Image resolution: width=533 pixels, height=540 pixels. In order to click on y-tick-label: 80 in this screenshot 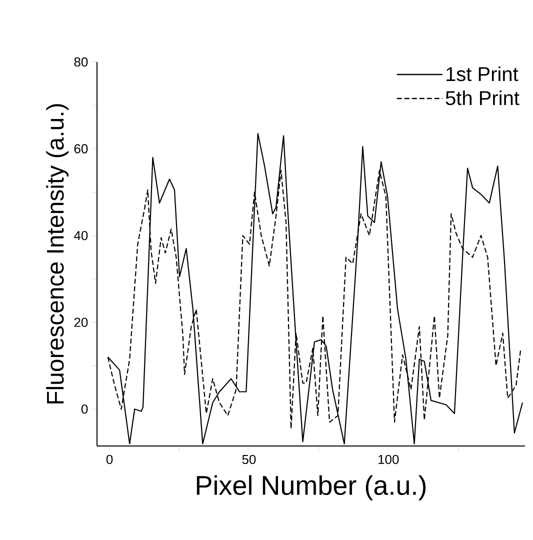, I will do `click(81, 62)`.